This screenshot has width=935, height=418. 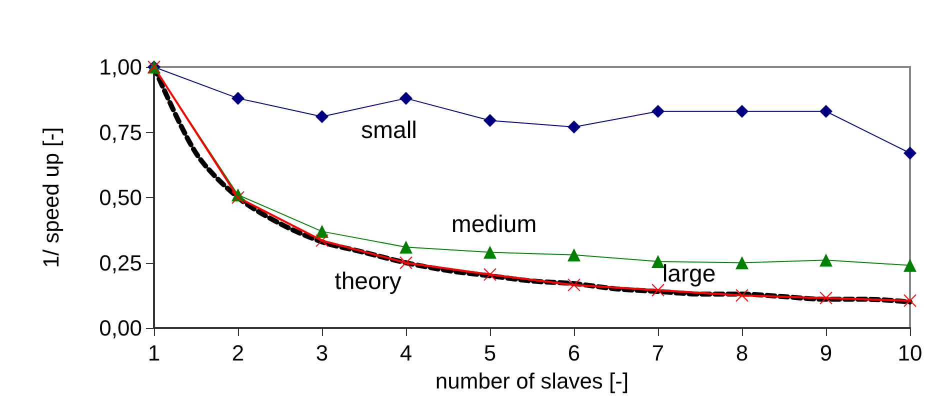 What do you see at coordinates (389, 130) in the screenshot?
I see `series-label: small` at bounding box center [389, 130].